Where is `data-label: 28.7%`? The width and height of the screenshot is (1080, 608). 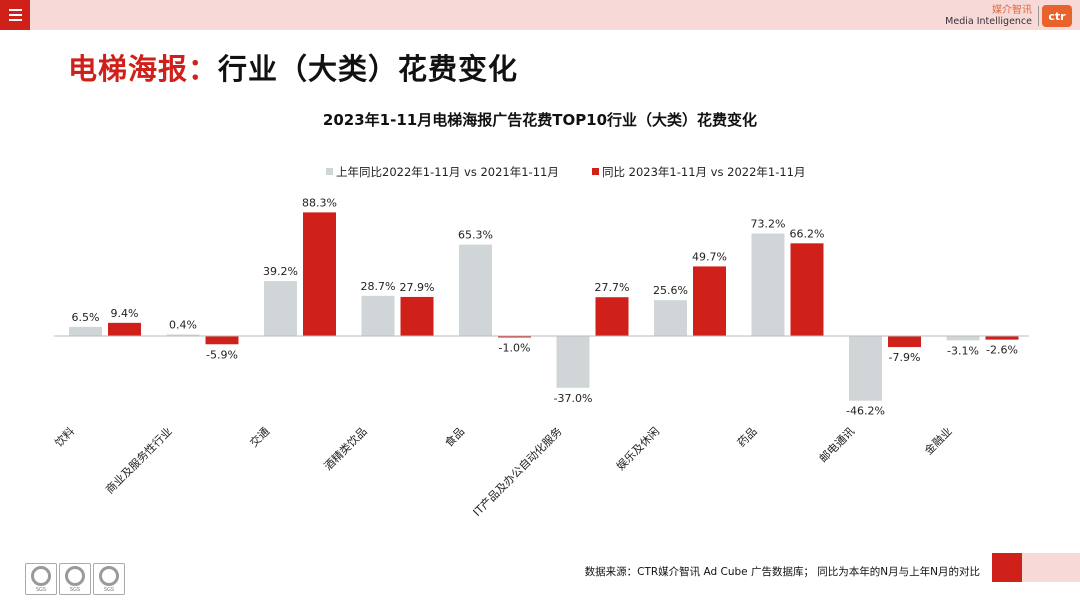 data-label: 28.7% is located at coordinates (378, 286).